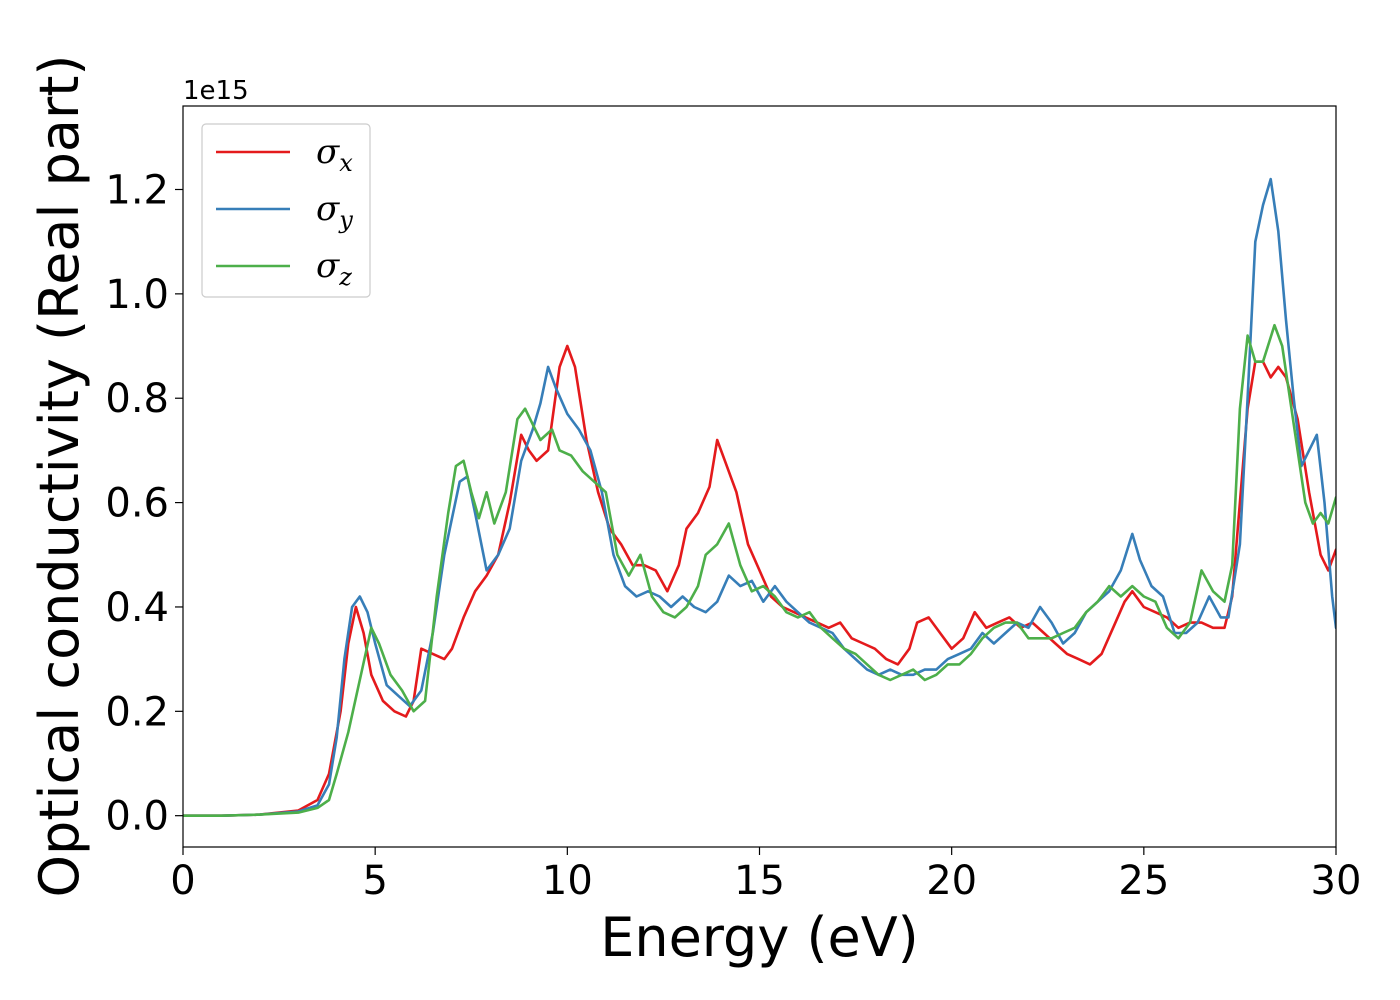 Image resolution: width=1400 pixels, height=1000 pixels. I want to click on x-tick-label: 10, so click(567, 881).